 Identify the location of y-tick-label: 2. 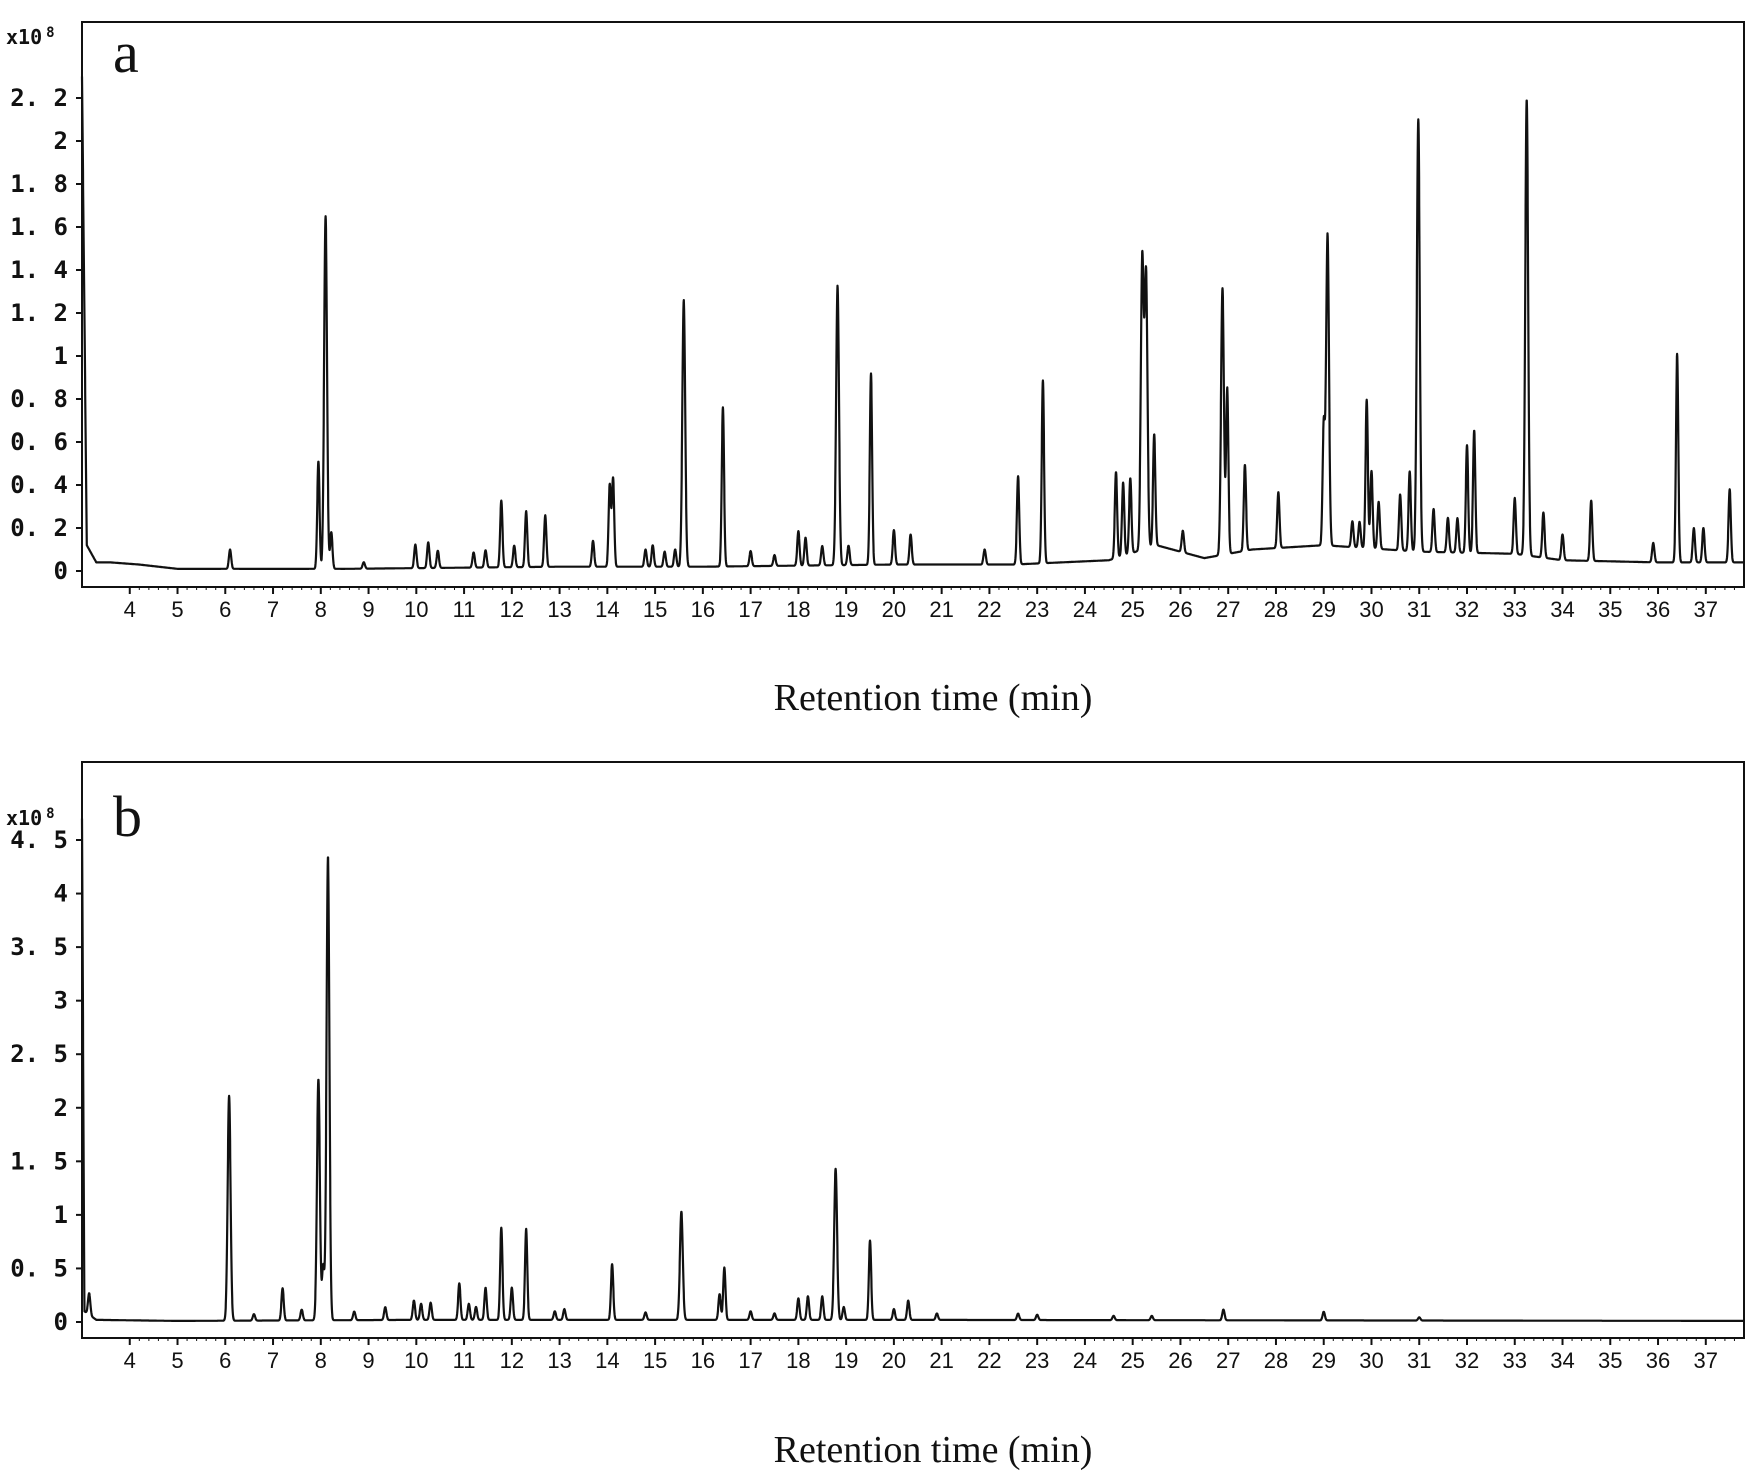
(61, 141).